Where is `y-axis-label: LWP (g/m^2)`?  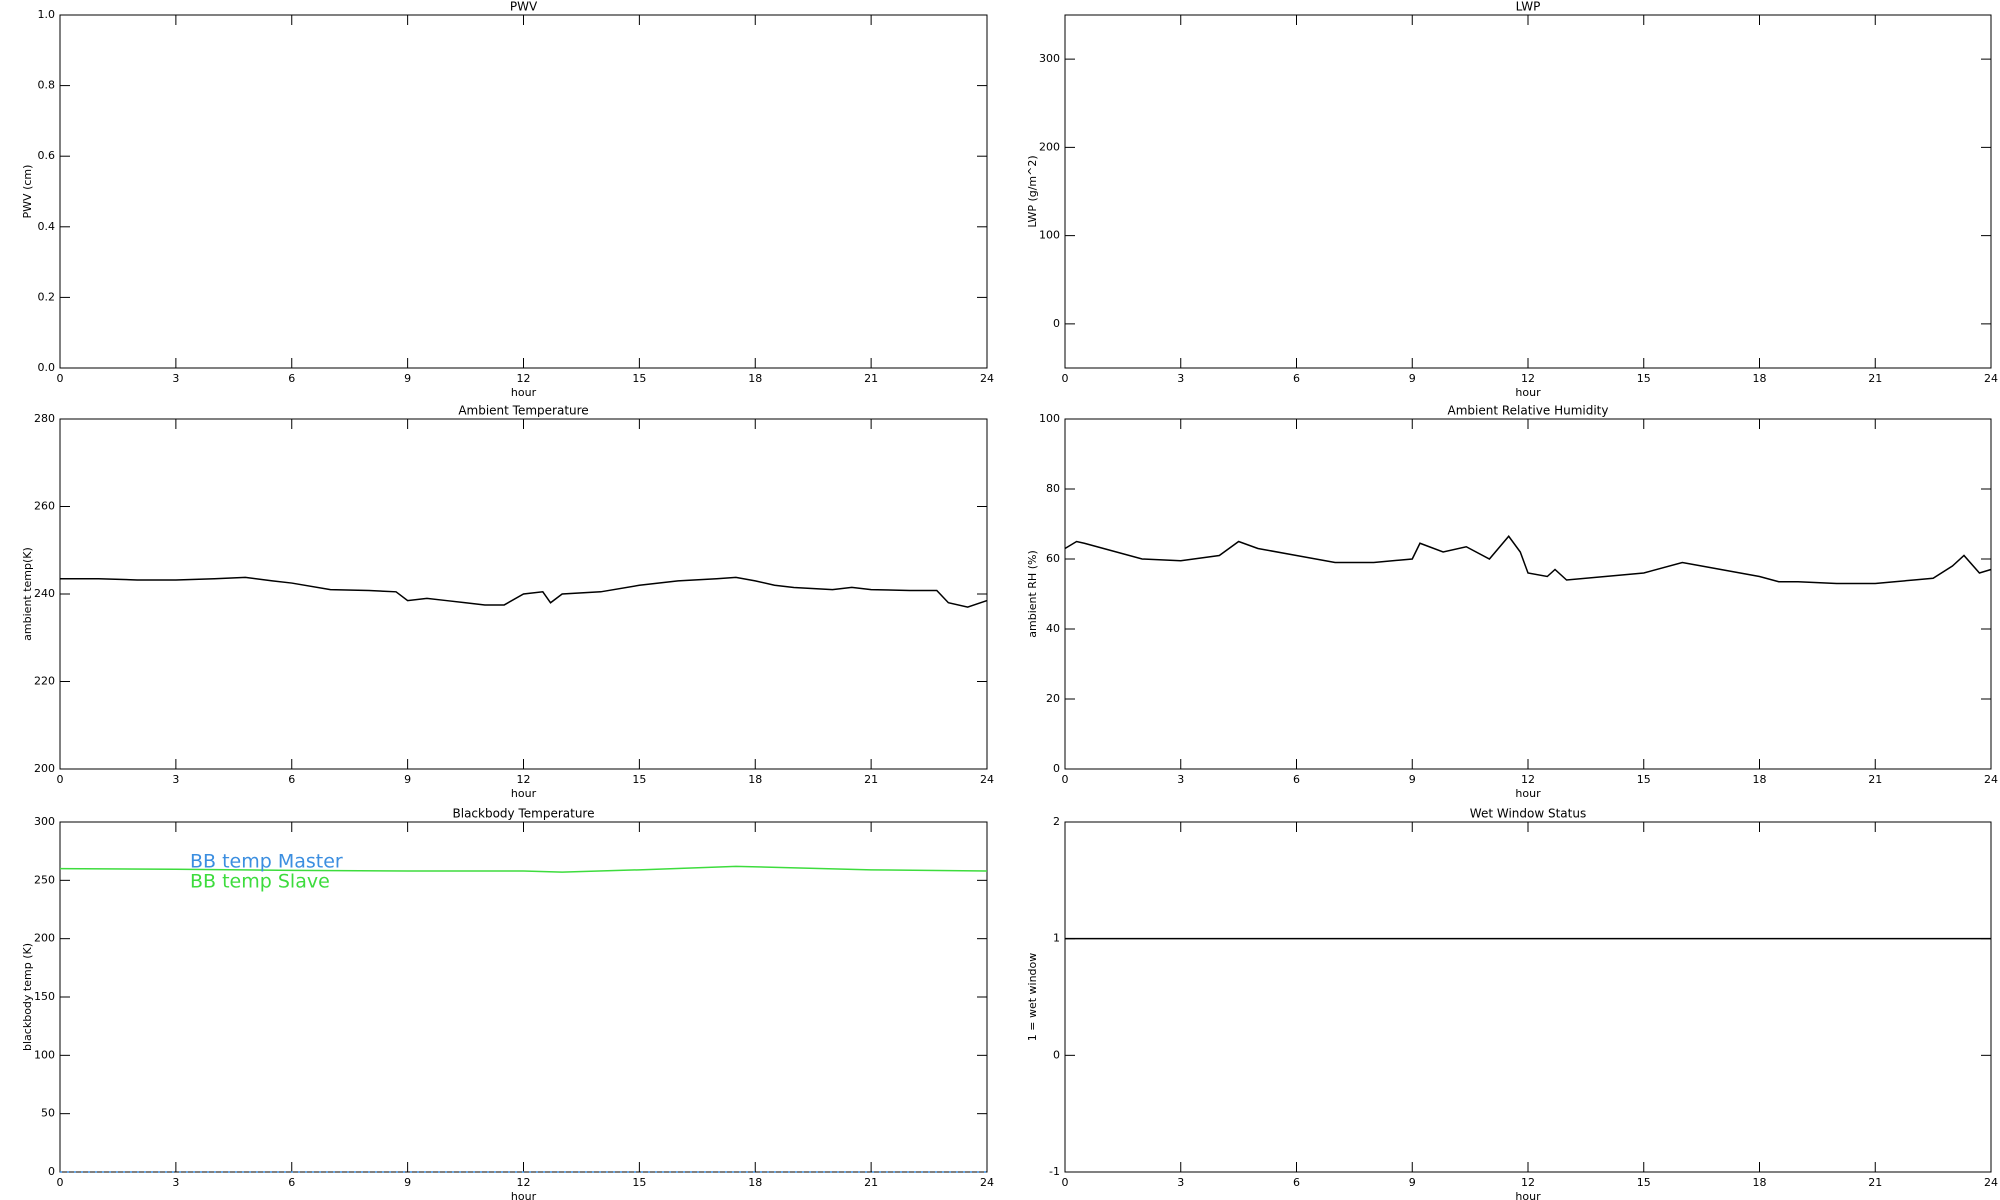 y-axis-label: LWP (g/m^2) is located at coordinates (1032, 191).